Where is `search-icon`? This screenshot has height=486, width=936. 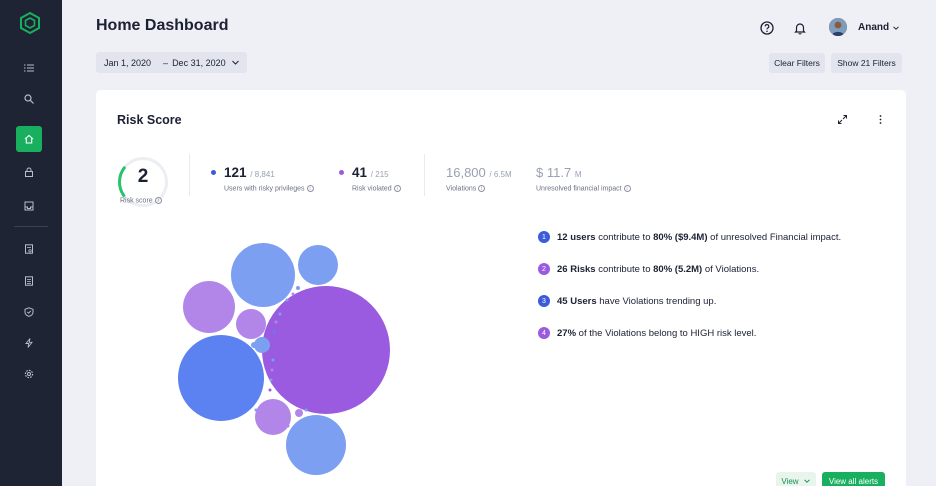 search-icon is located at coordinates (29, 99).